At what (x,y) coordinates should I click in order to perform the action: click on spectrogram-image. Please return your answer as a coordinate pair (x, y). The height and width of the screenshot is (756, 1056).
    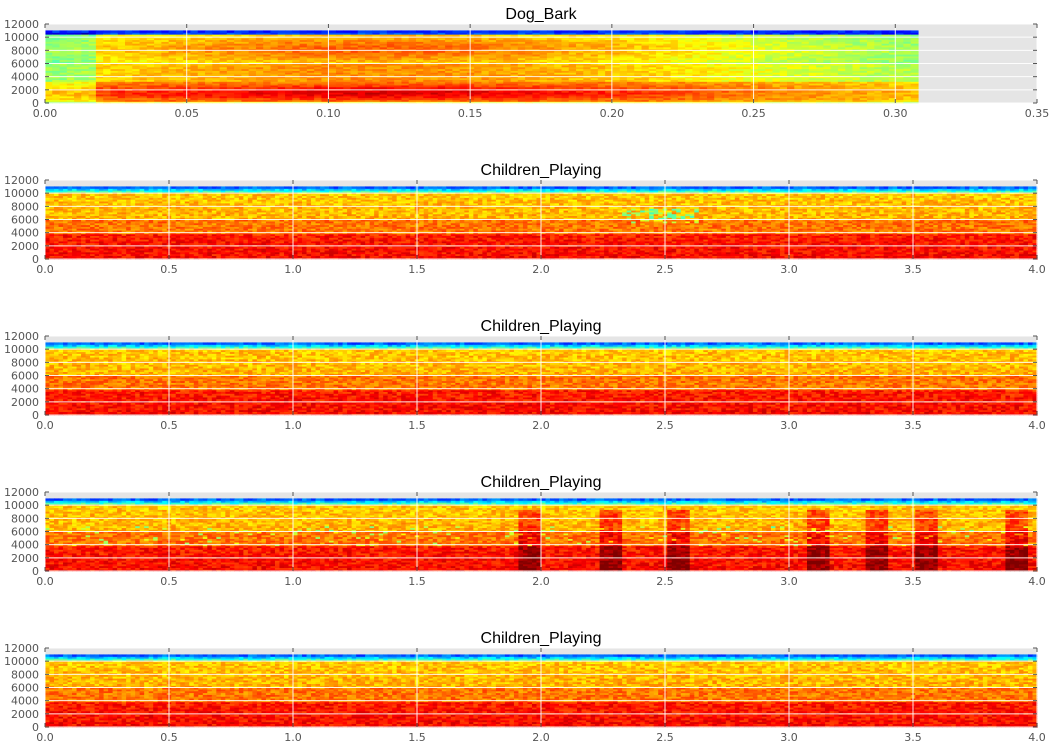
    Looking at the image, I should click on (482, 66).